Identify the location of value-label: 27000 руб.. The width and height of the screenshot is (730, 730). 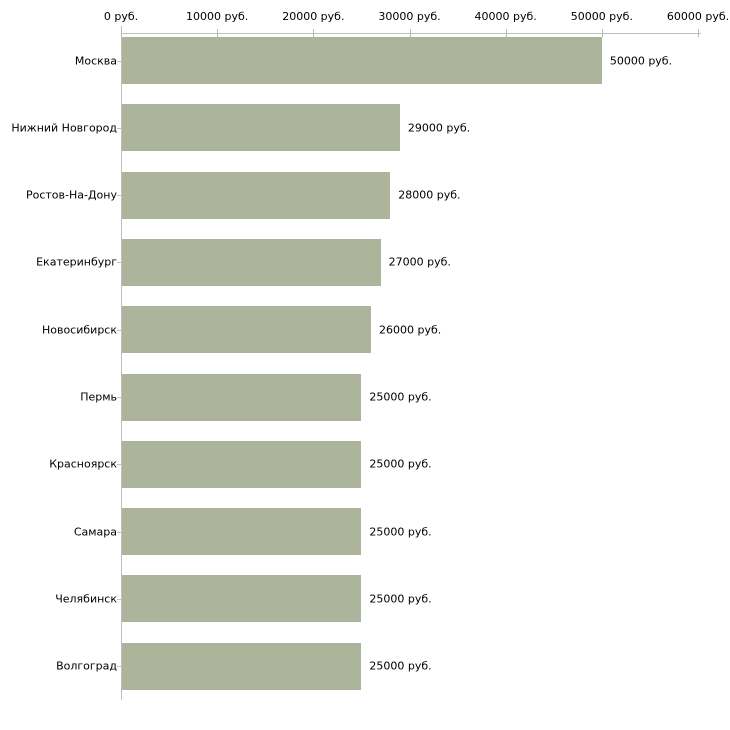
(419, 262).